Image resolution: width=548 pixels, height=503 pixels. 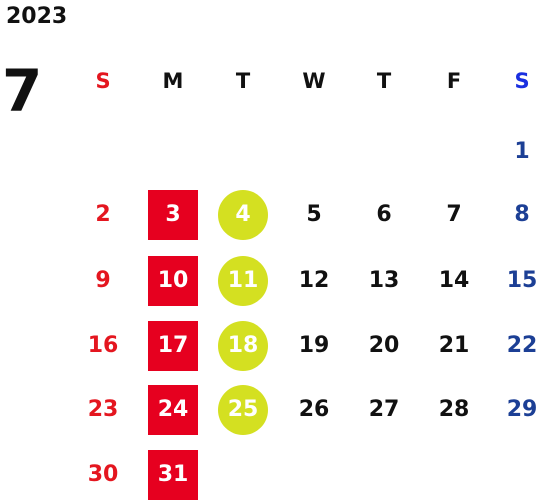 What do you see at coordinates (522, 80) in the screenshot?
I see `weekday-header-sat: S` at bounding box center [522, 80].